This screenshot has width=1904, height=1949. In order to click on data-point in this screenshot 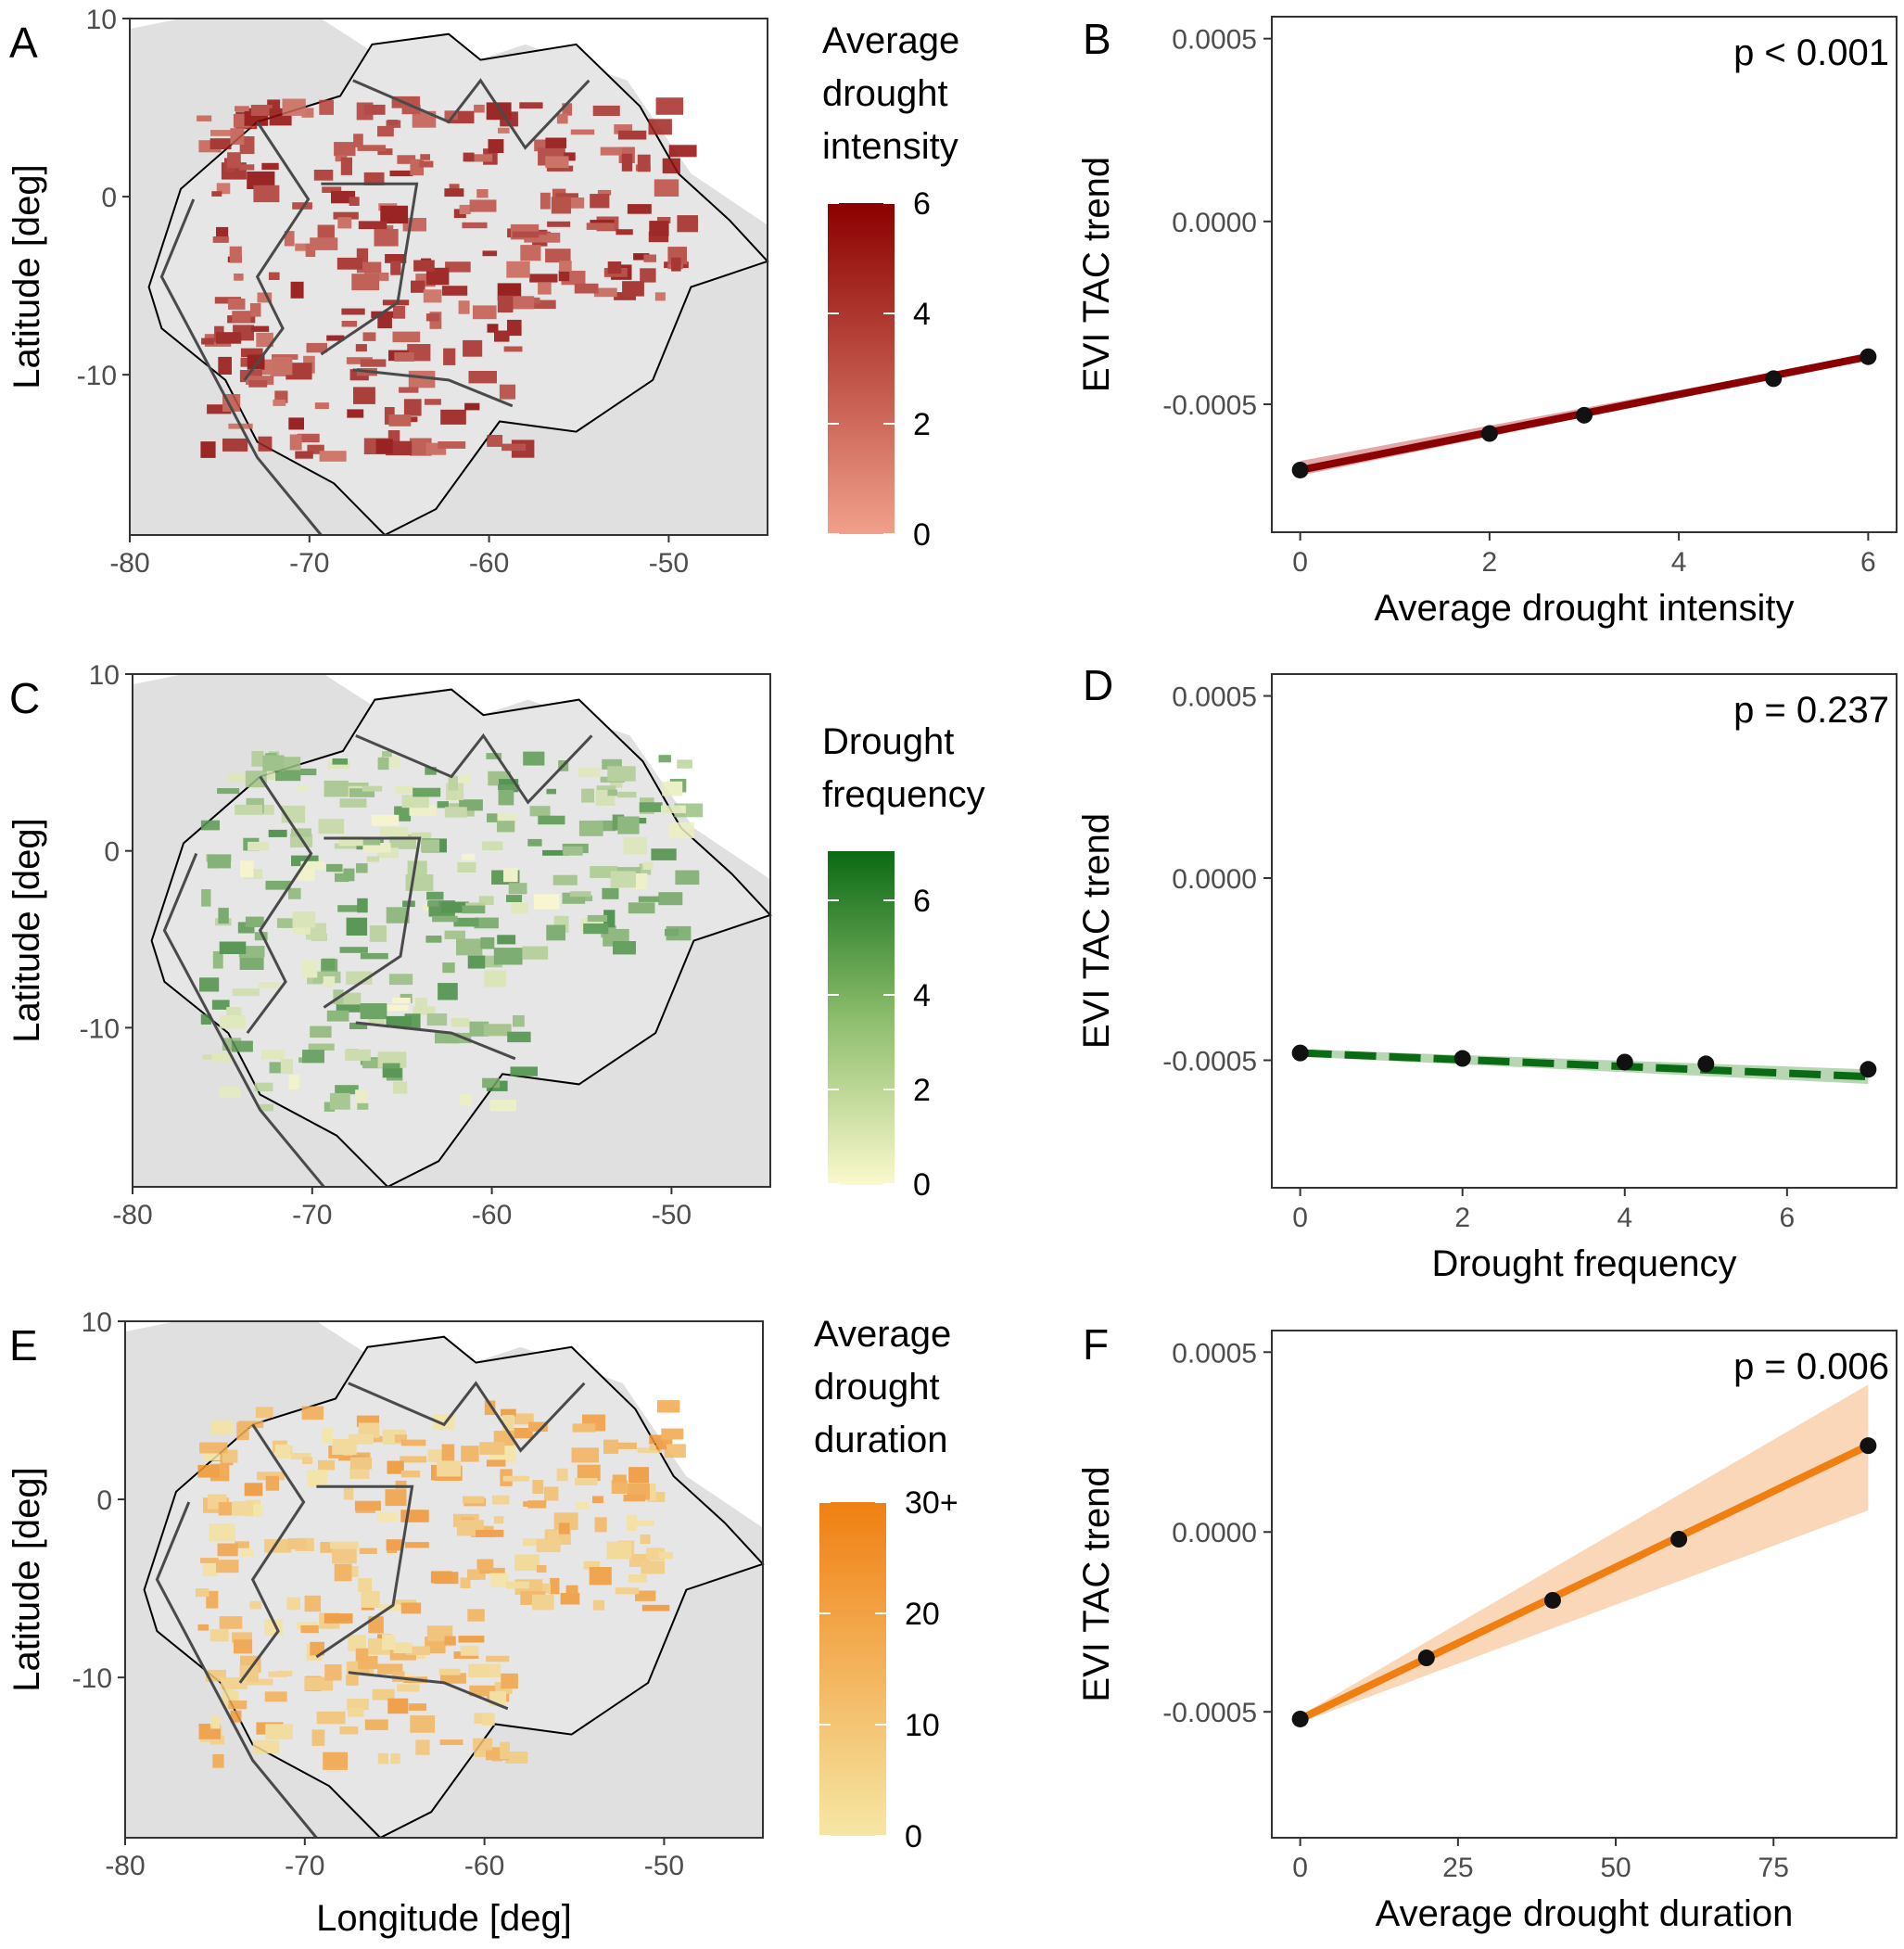, I will do `click(1706, 1064)`.